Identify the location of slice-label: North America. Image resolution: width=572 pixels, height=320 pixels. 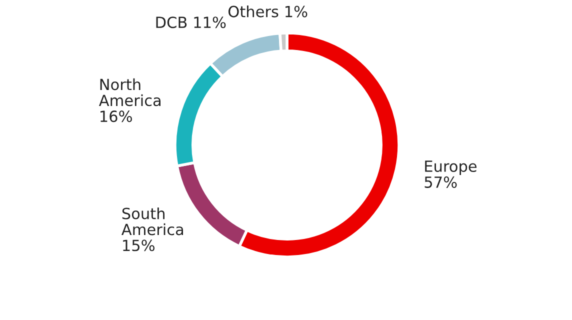
(129, 92).